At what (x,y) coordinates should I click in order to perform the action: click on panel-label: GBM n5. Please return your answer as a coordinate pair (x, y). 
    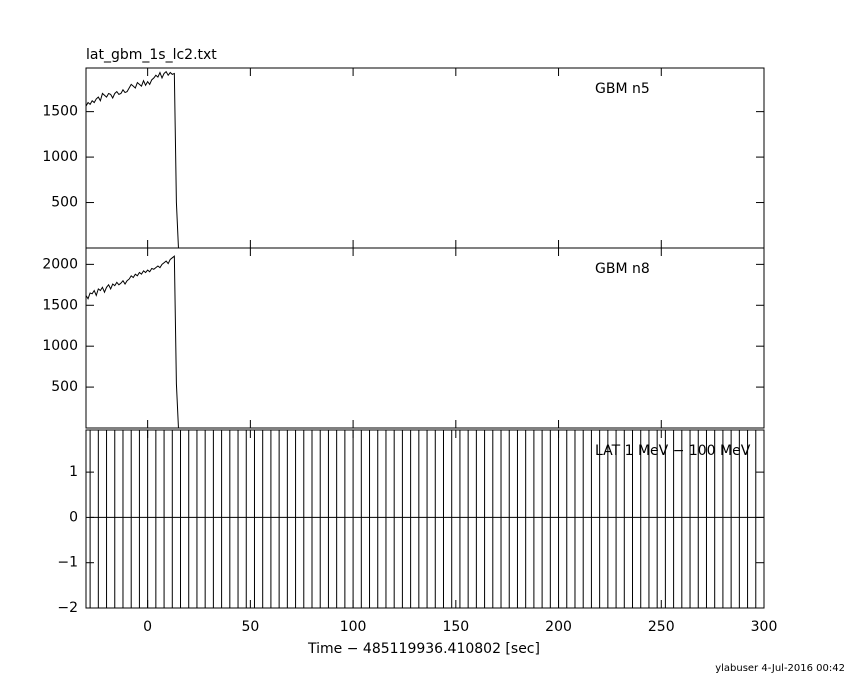
    Looking at the image, I should click on (622, 89).